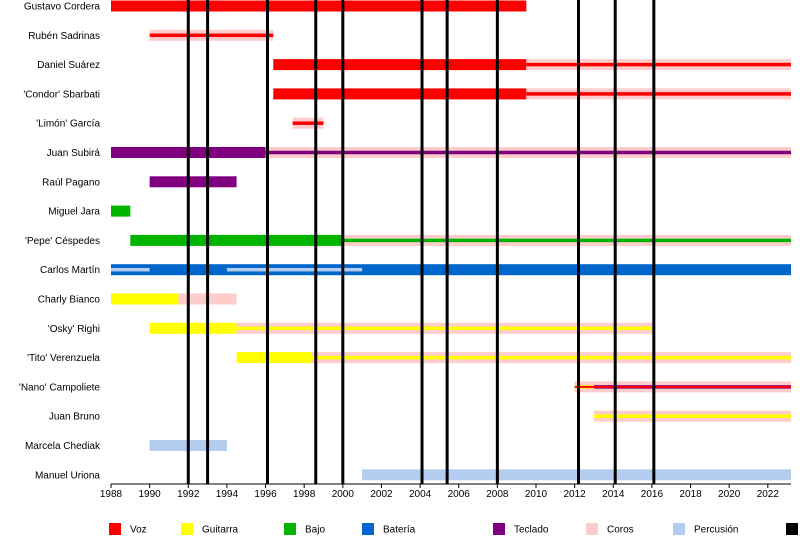  I want to click on member-label: 'Pepe' Céspedes, so click(62, 241).